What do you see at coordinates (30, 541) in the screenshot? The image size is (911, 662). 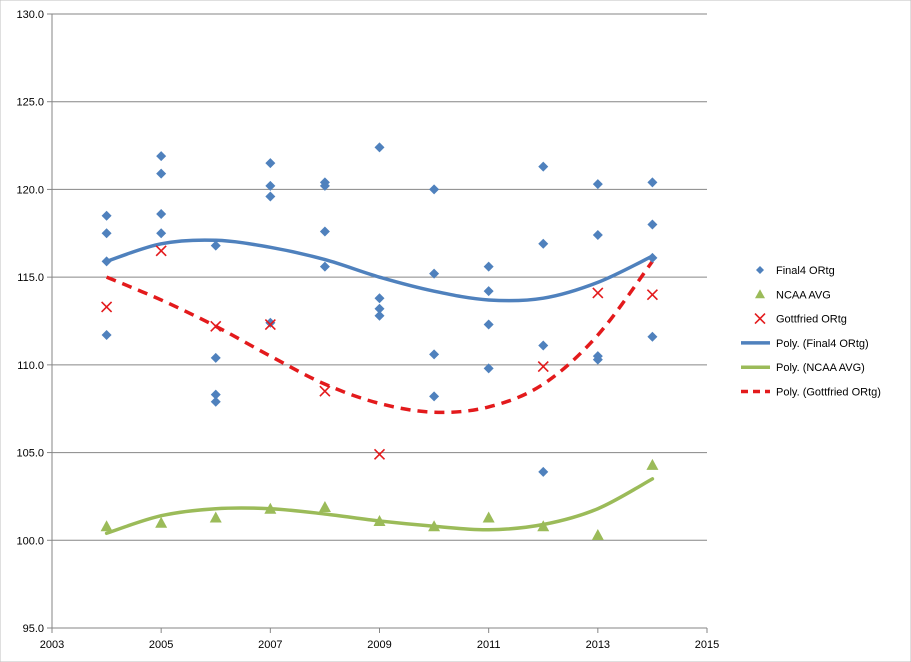 I see `y-tick-label: 100.0` at bounding box center [30, 541].